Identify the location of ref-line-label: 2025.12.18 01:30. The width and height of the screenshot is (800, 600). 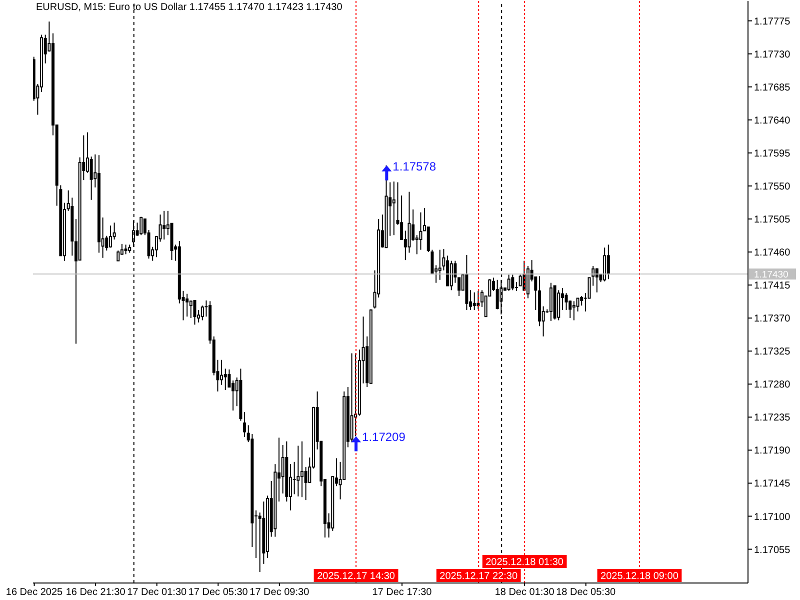
(525, 562).